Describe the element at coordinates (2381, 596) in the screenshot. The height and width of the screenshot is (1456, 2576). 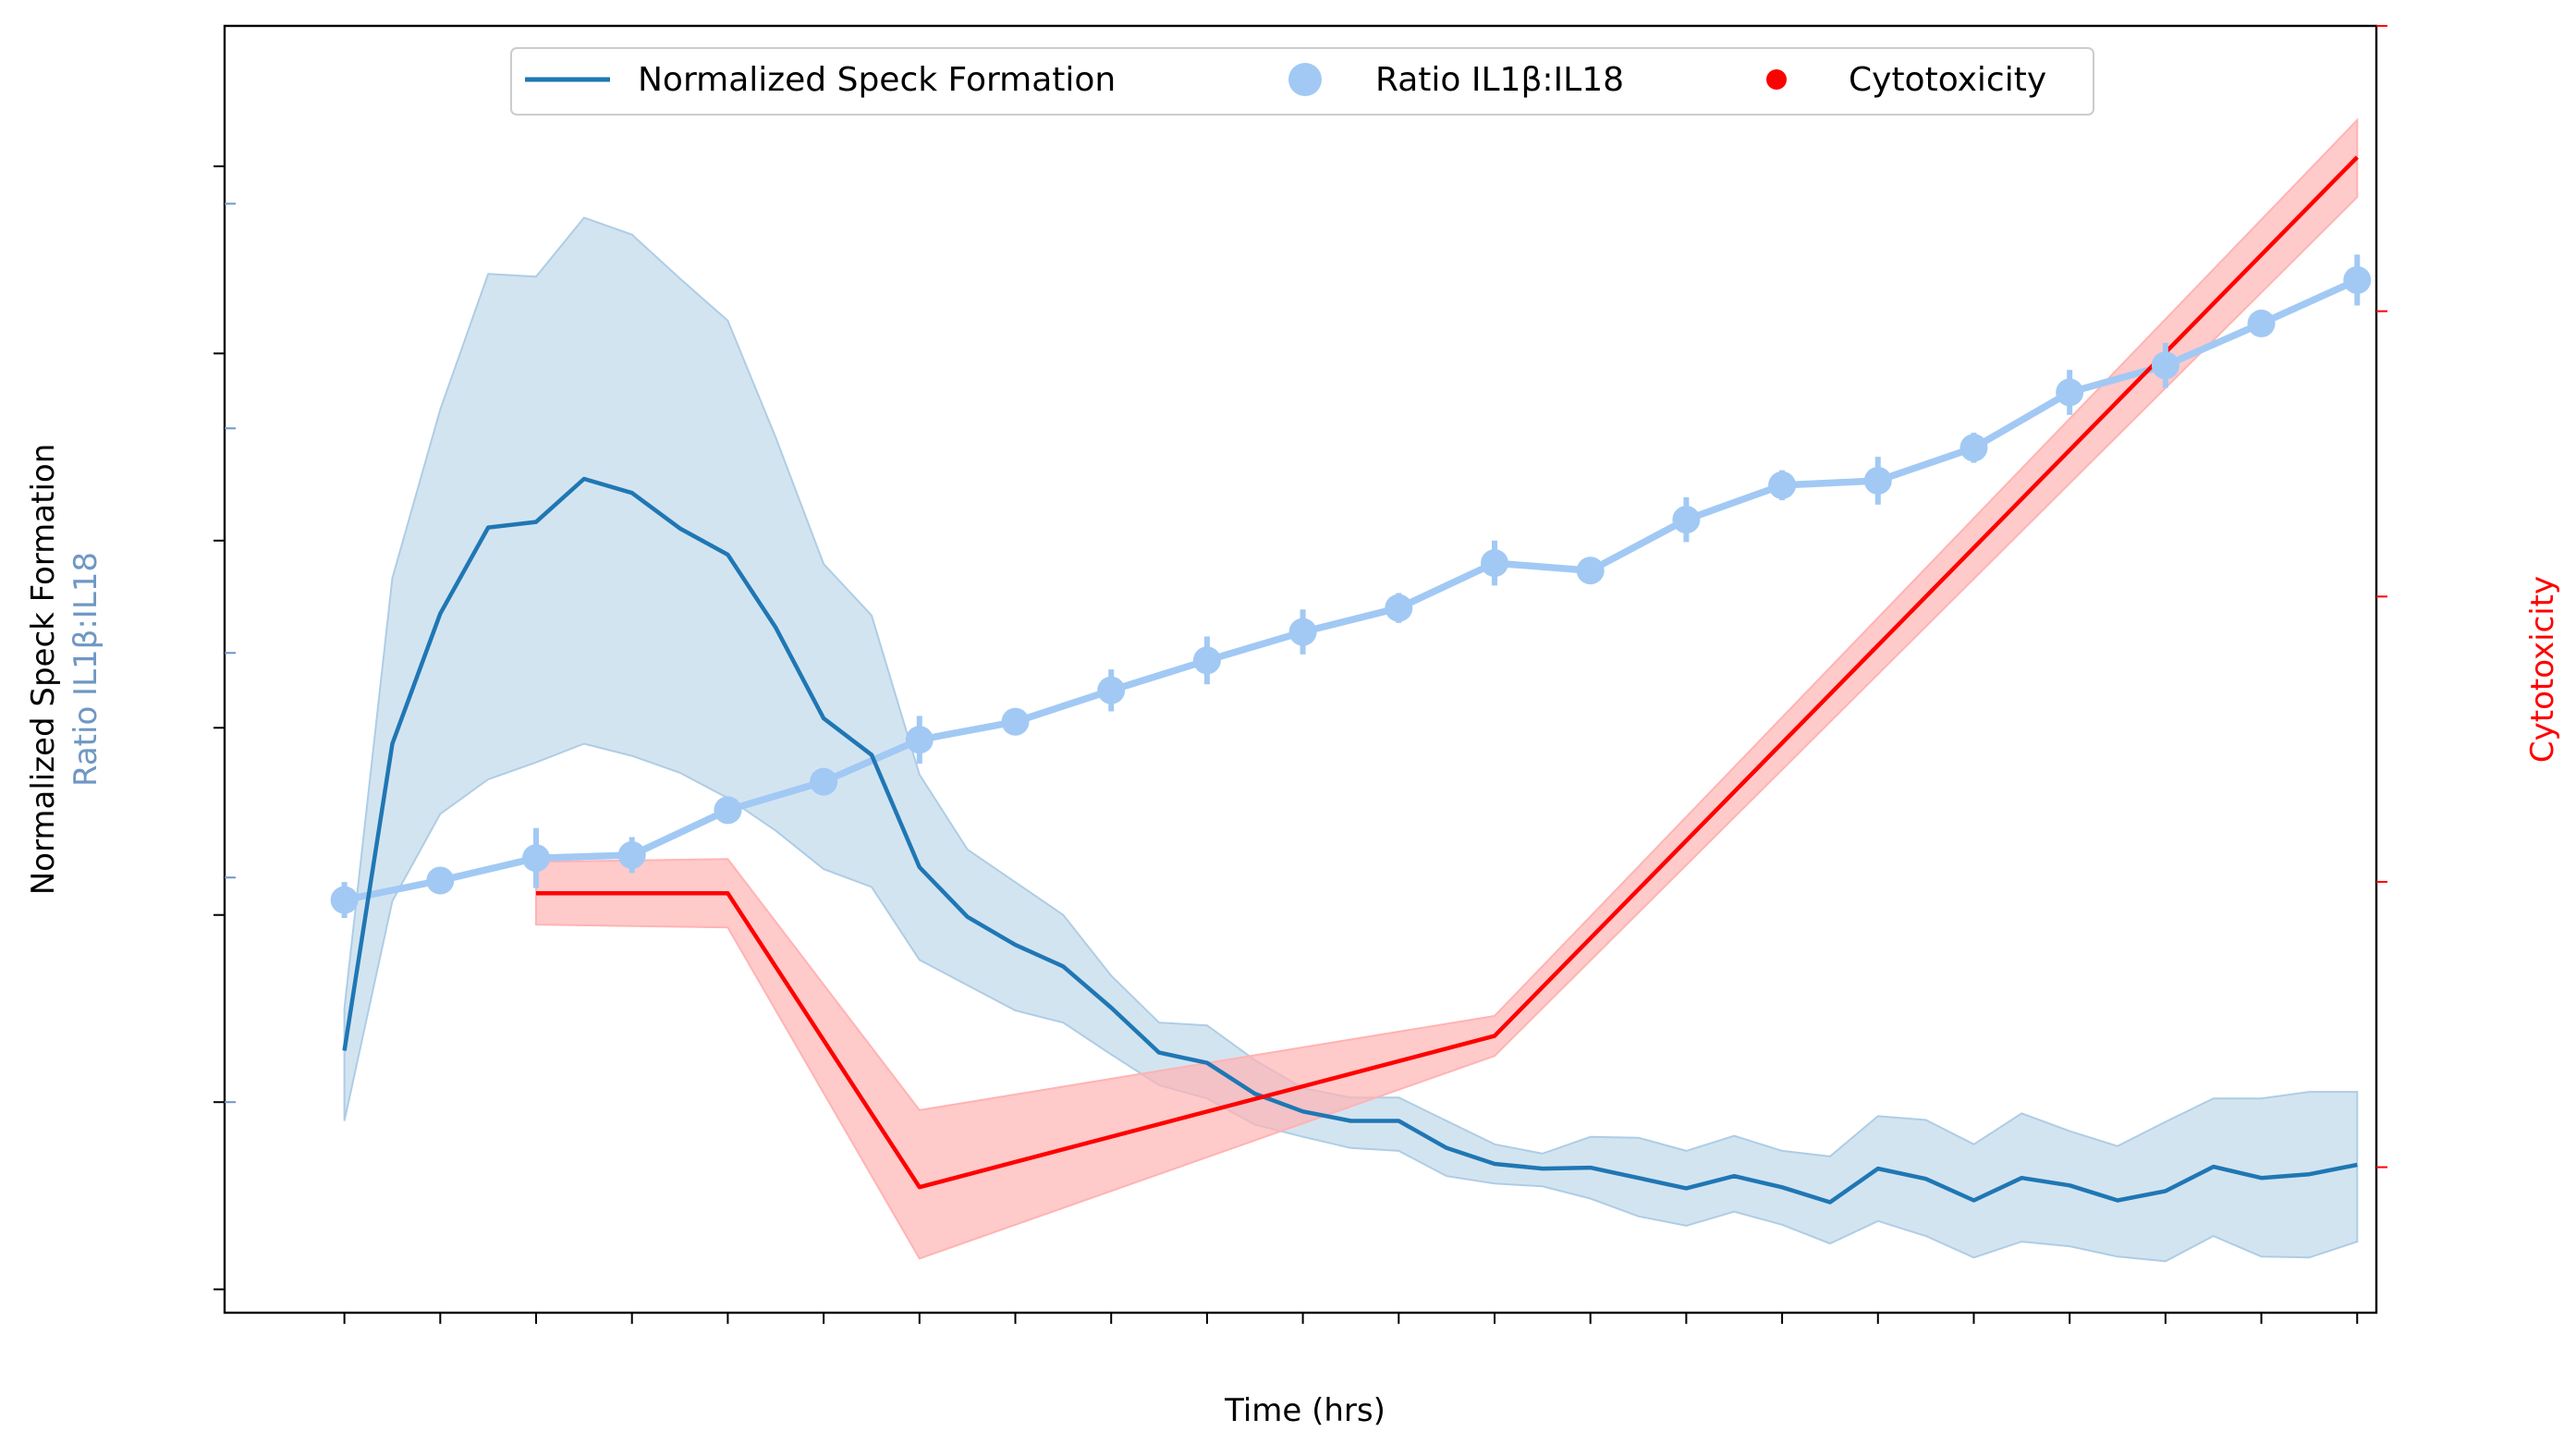
I see `cytotoxicity-y-axis` at that location.